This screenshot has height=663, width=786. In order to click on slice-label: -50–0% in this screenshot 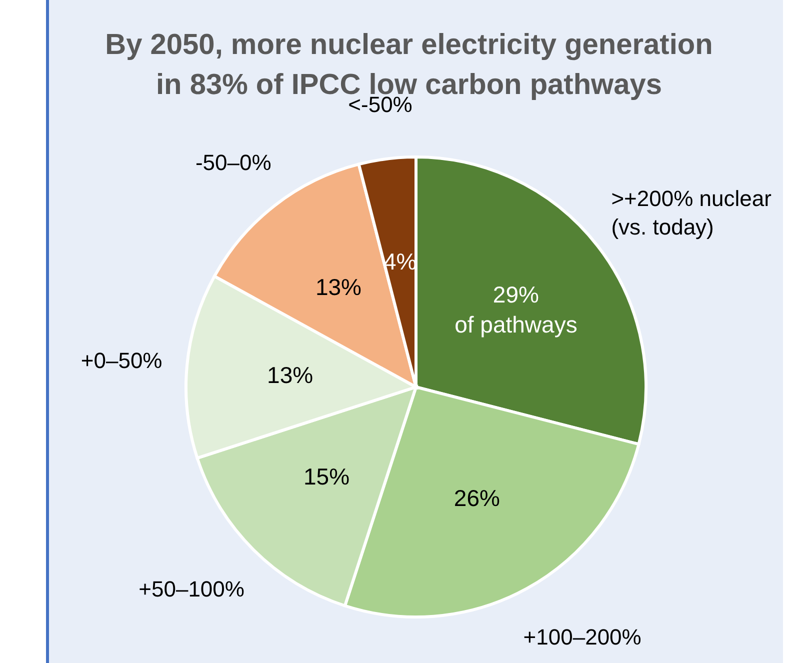, I will do `click(233, 161)`.